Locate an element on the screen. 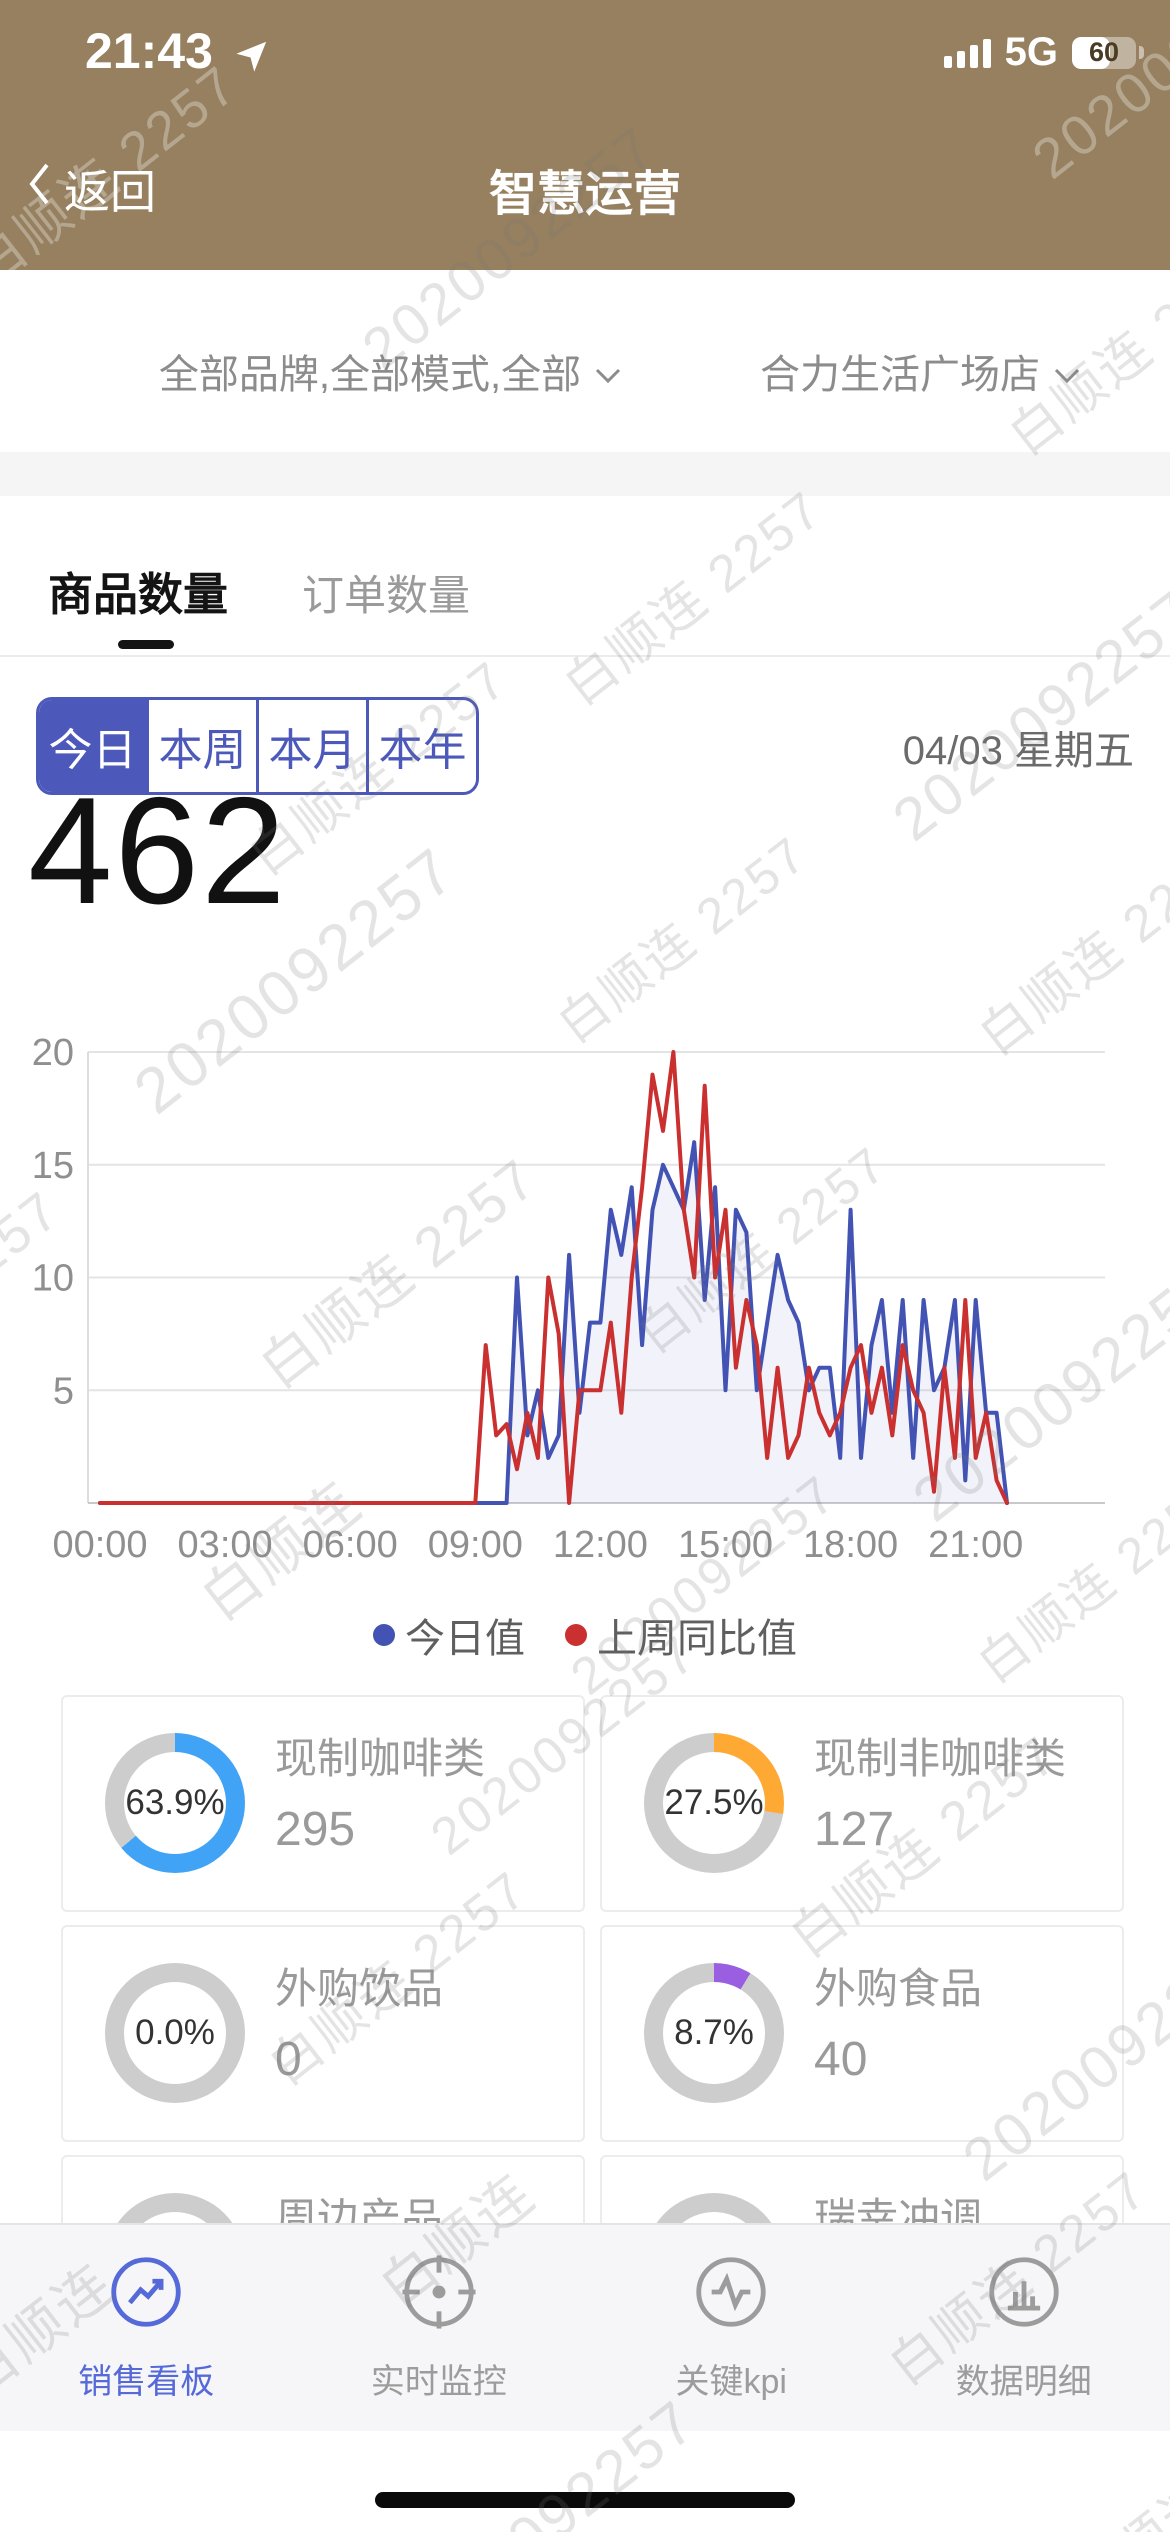 Image resolution: width=1170 pixels, height=2532 pixels. battery-icon: 60 is located at coordinates (1108, 52).